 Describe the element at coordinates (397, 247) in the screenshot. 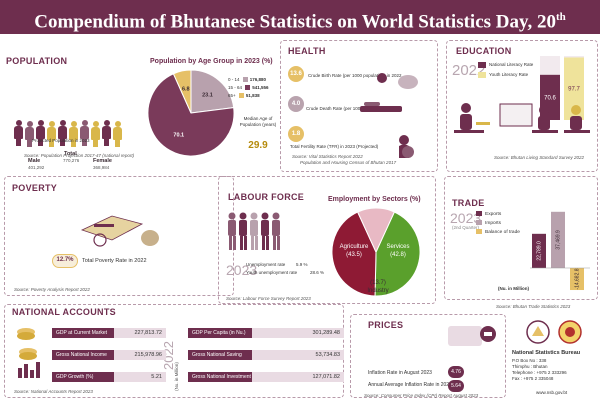

I see `sector-name-label: Services` at that location.